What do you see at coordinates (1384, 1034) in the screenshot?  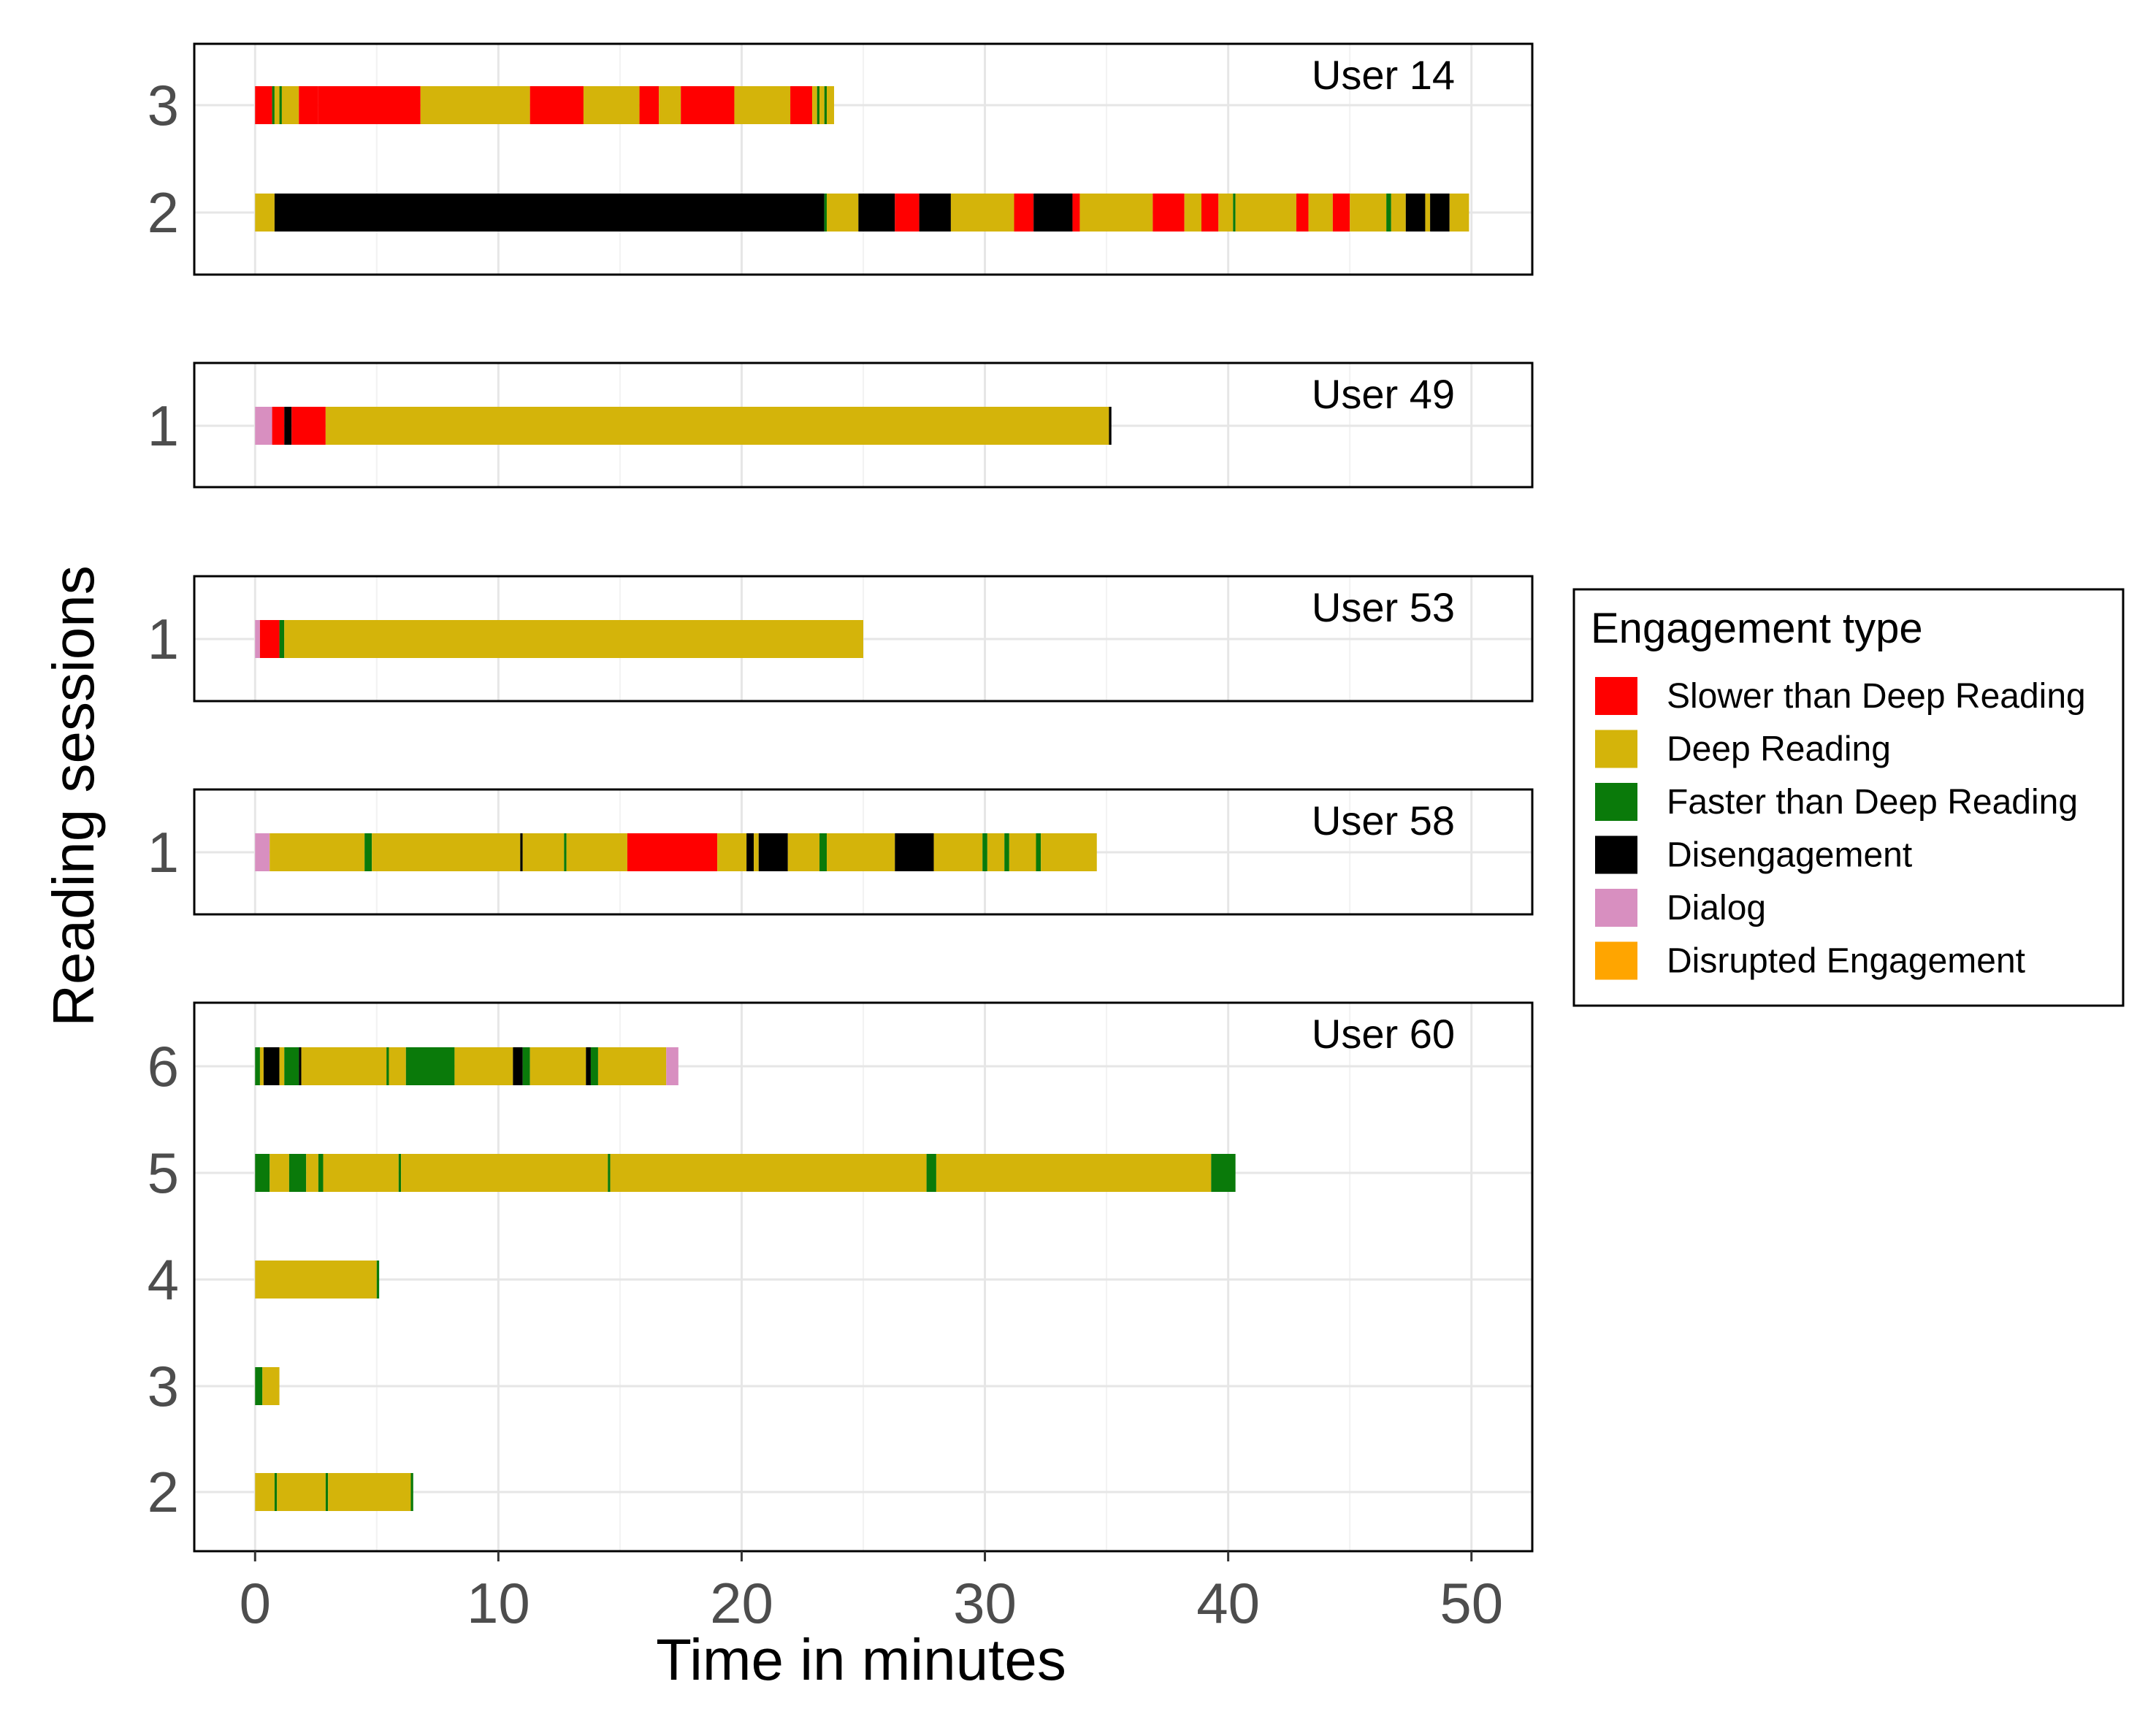 I see `panel-title: User 60` at bounding box center [1384, 1034].